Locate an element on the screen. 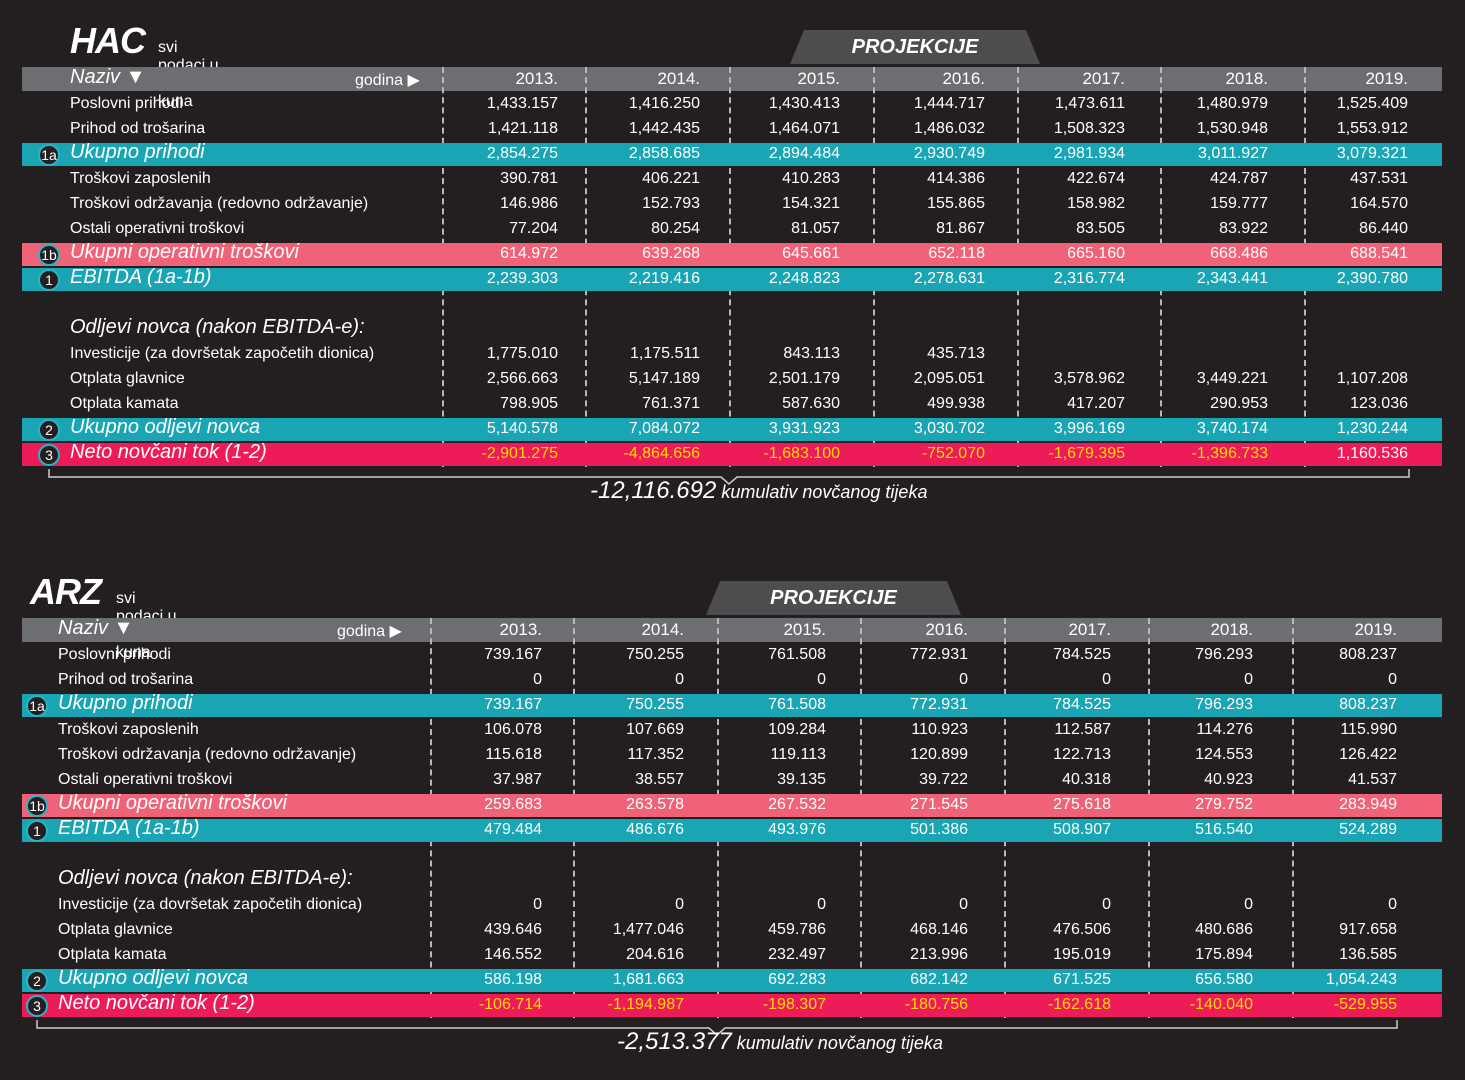 This screenshot has width=1465, height=1080. year-header: 2015. is located at coordinates (818, 78).